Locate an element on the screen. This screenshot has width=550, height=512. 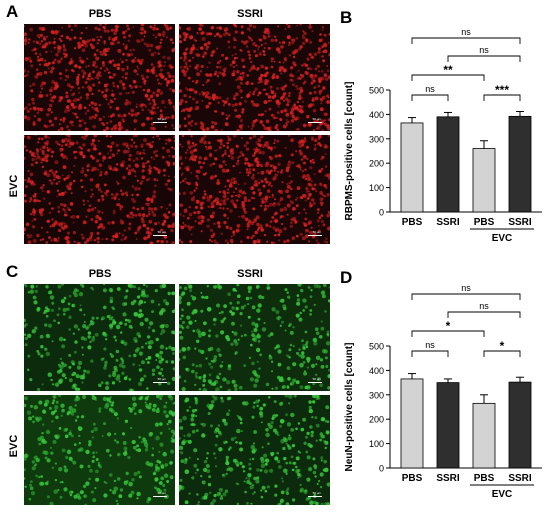
micro-image-c-pbs: 50 µm is located at coordinates (99, 337).